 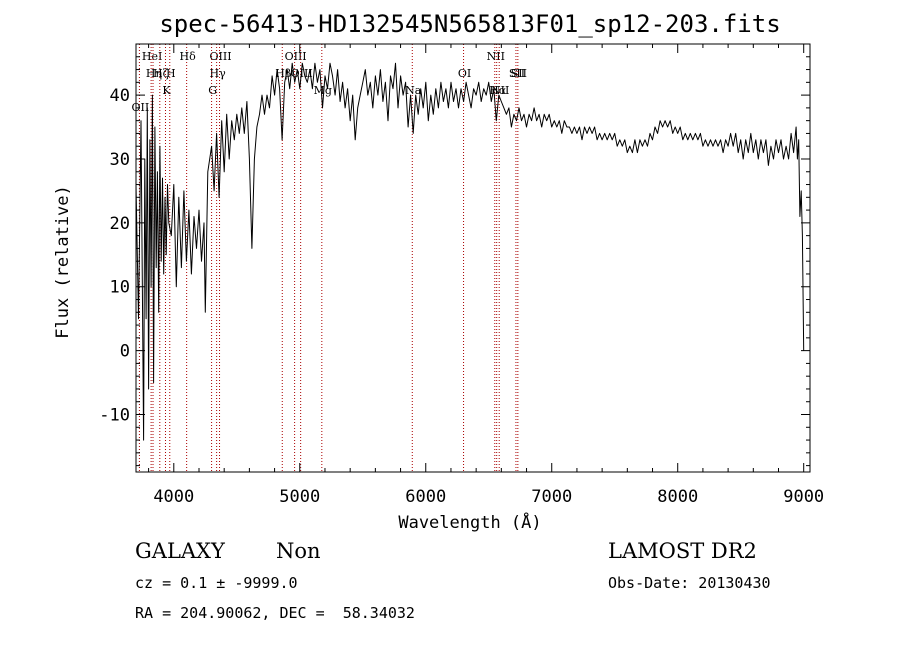 I want to click on object-subclass: Non, so click(x=298, y=551).